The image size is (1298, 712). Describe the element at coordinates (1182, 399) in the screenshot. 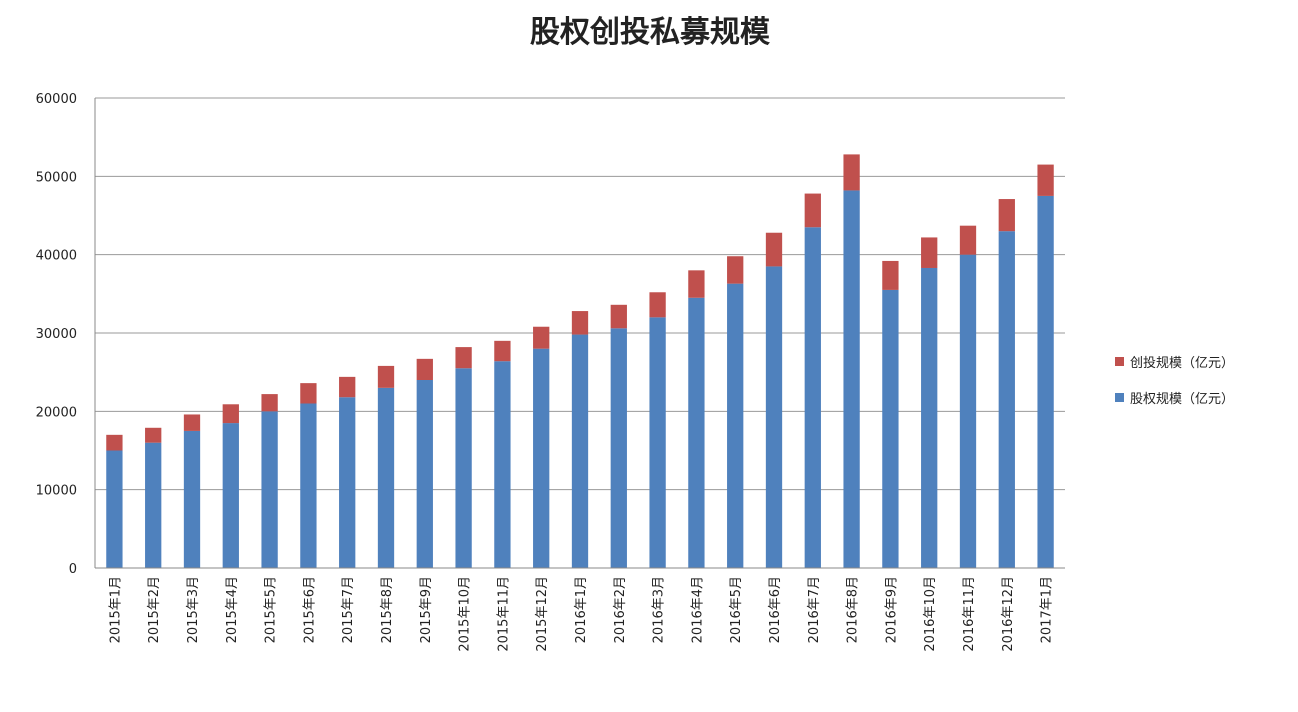

I see `legend-label: 股权规模（亿元）` at that location.